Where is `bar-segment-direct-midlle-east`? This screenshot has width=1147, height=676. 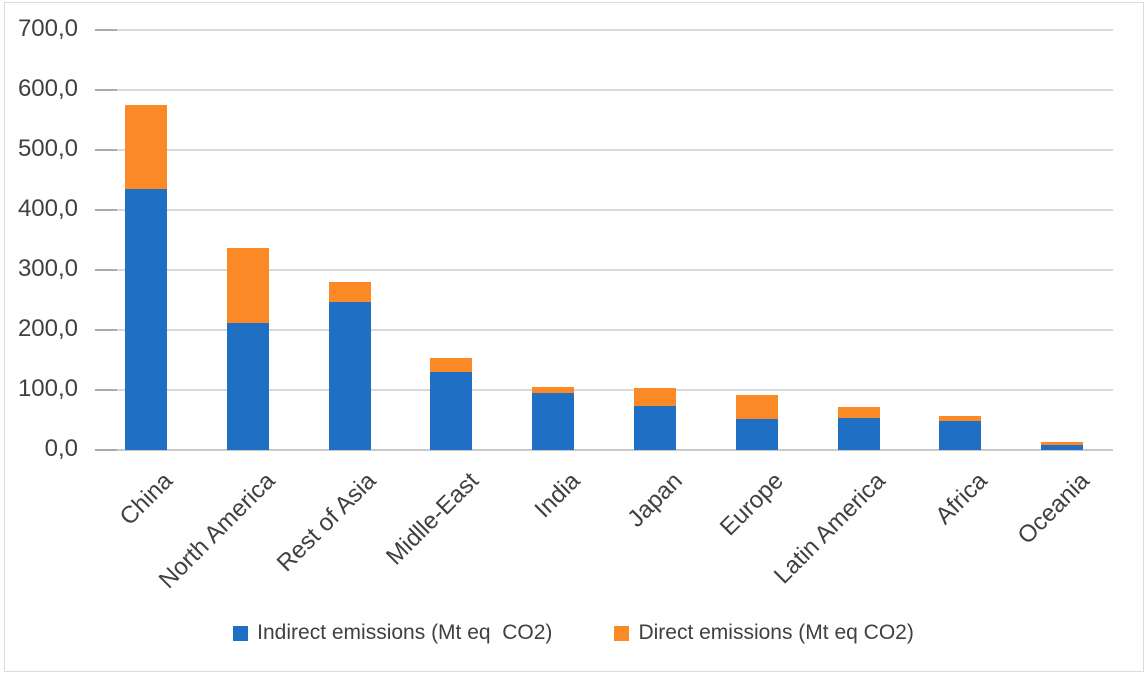 bar-segment-direct-midlle-east is located at coordinates (451, 365).